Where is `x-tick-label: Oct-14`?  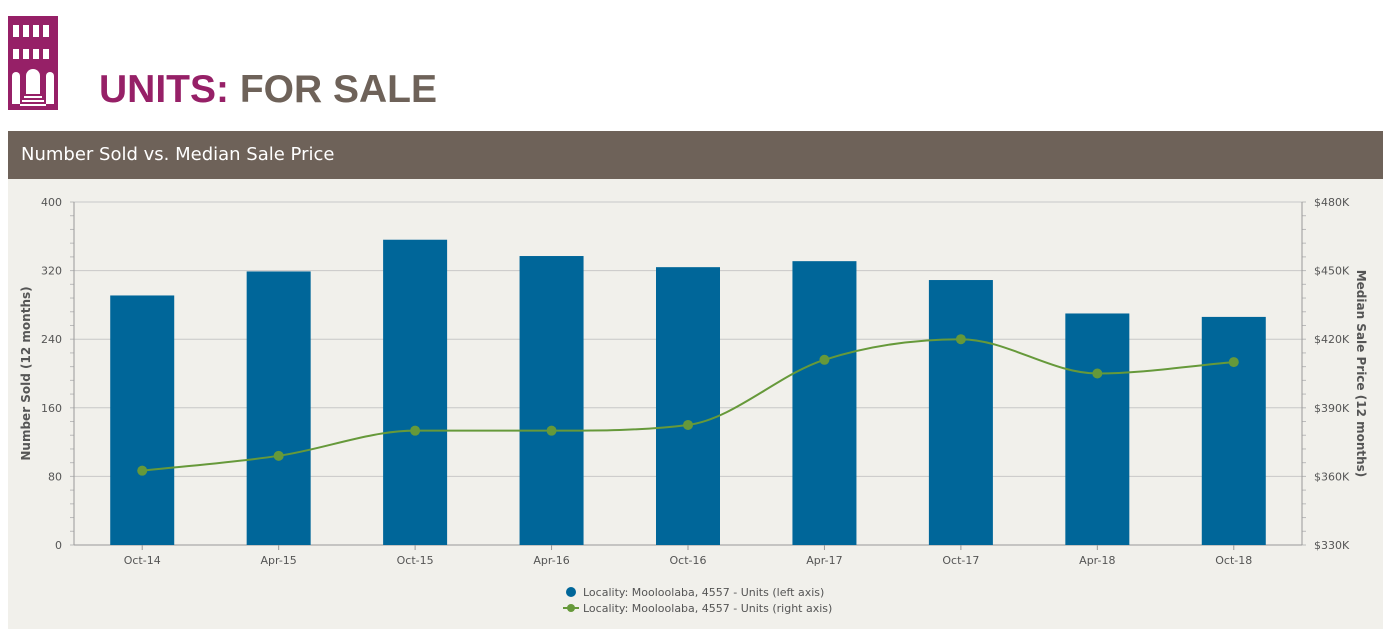
x-tick-label: Oct-14 is located at coordinates (142, 560).